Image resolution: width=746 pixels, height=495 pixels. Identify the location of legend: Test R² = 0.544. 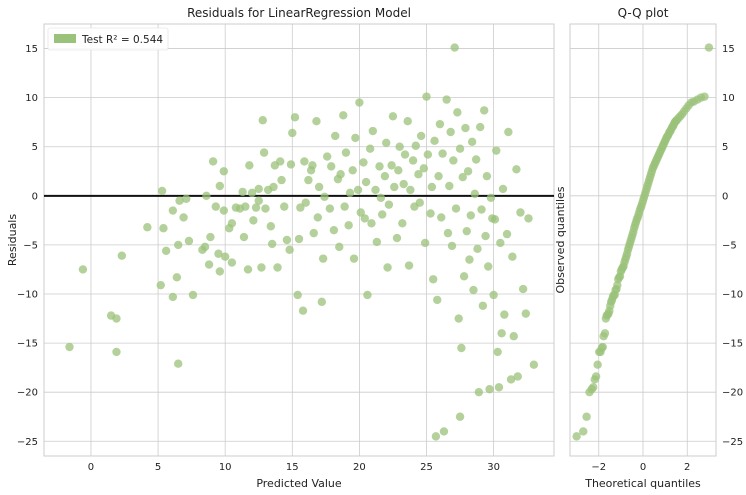
(108, 39).